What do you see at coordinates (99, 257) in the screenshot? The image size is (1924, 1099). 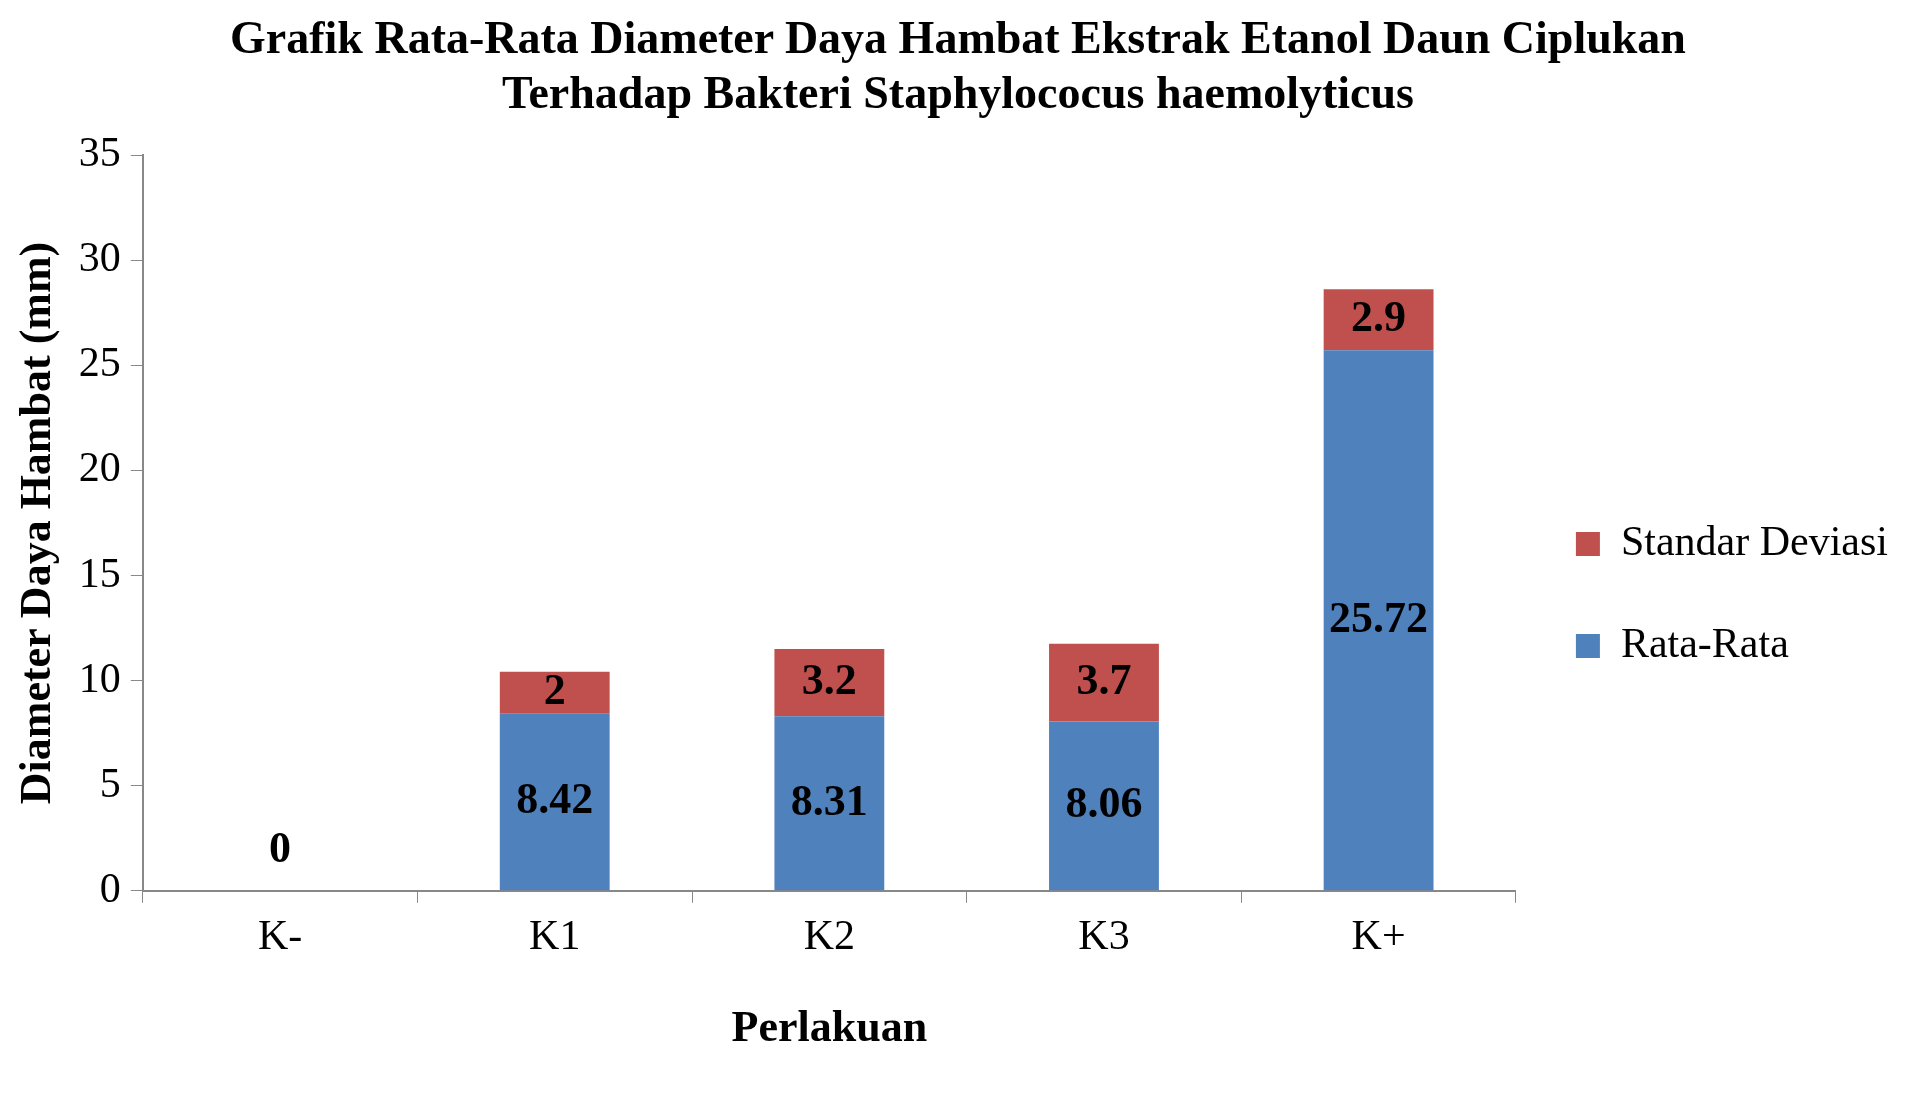 I see `y-tick-label: 30` at bounding box center [99, 257].